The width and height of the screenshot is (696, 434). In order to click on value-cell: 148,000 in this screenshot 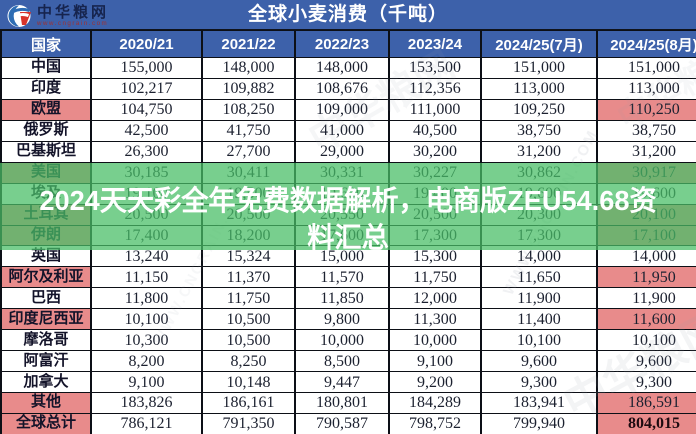, I will do `click(248, 68)`.